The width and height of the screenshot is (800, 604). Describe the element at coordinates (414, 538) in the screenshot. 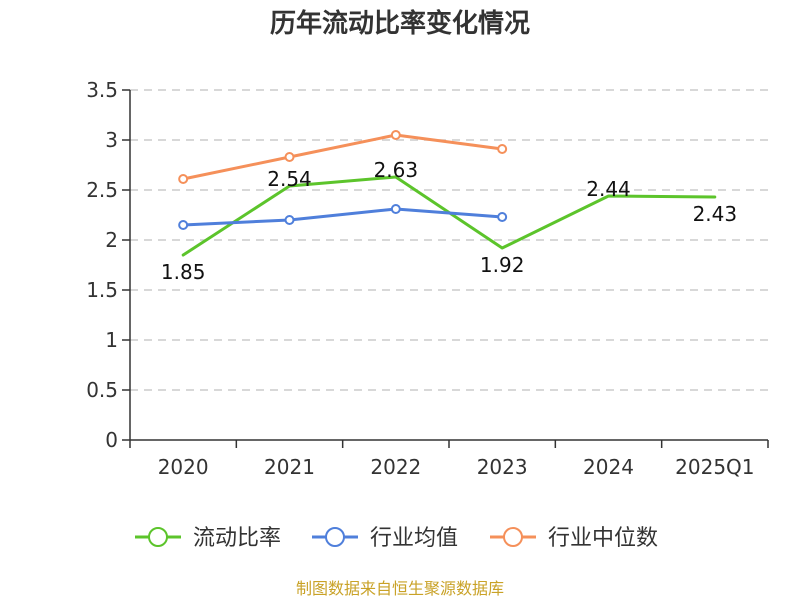

I see `legend-label: 行业均值` at that location.